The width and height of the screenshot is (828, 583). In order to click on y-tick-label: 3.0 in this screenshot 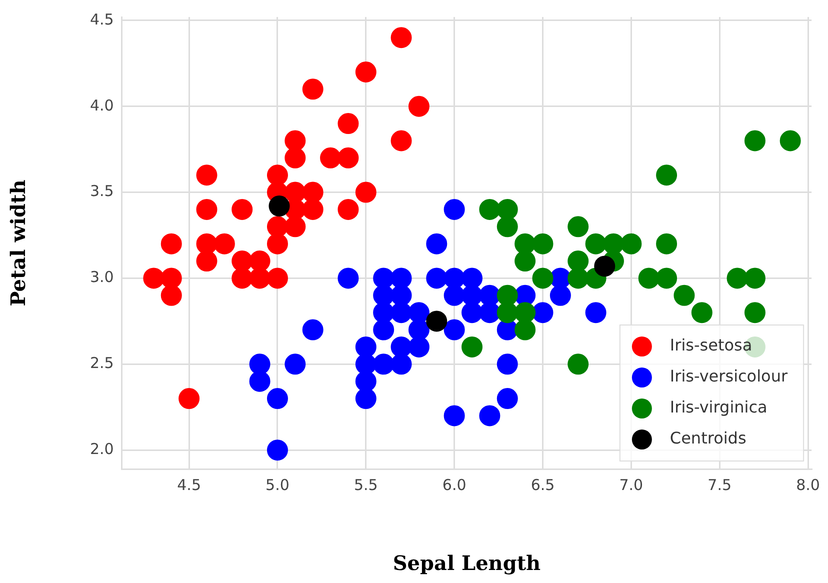, I will do `click(102, 277)`.